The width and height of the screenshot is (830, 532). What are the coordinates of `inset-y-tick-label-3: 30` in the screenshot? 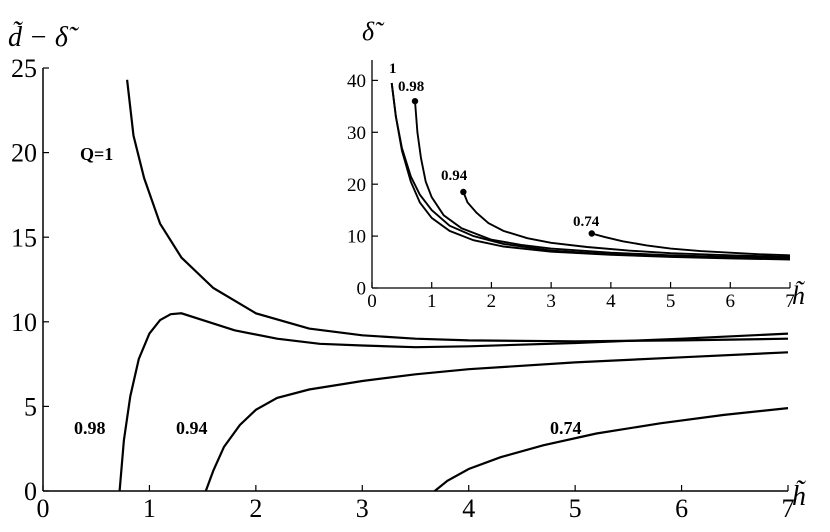 It's located at (356, 133).